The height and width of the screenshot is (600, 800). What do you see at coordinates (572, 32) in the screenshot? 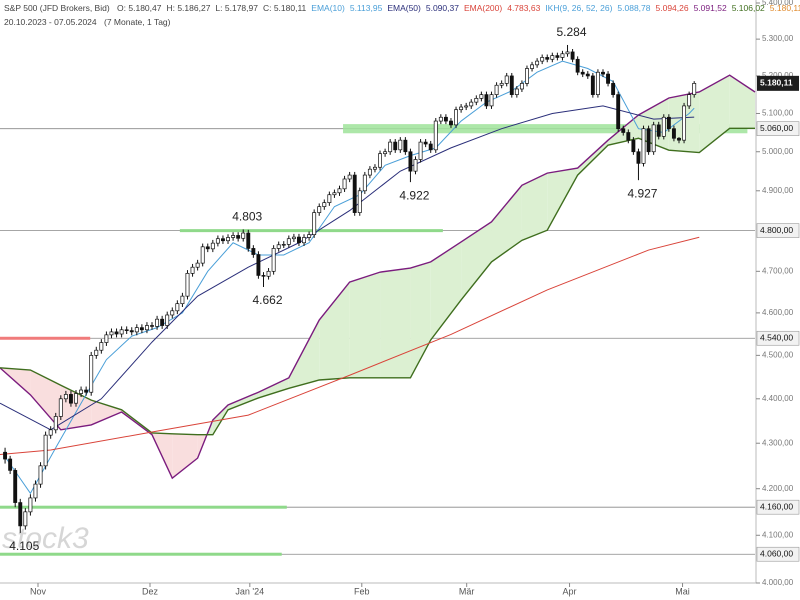
I see `annotation: 5.284` at bounding box center [572, 32].